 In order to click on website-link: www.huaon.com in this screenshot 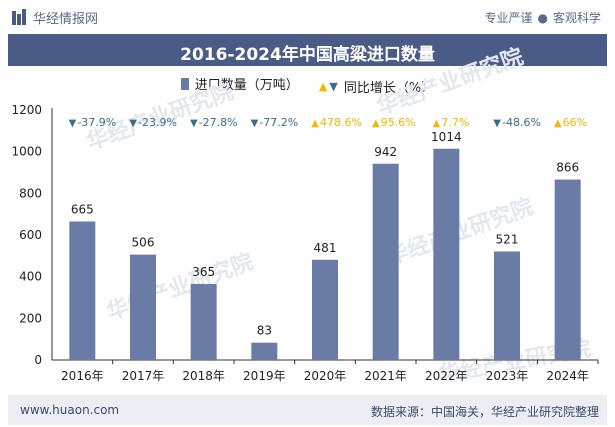, I will do `click(70, 410)`.